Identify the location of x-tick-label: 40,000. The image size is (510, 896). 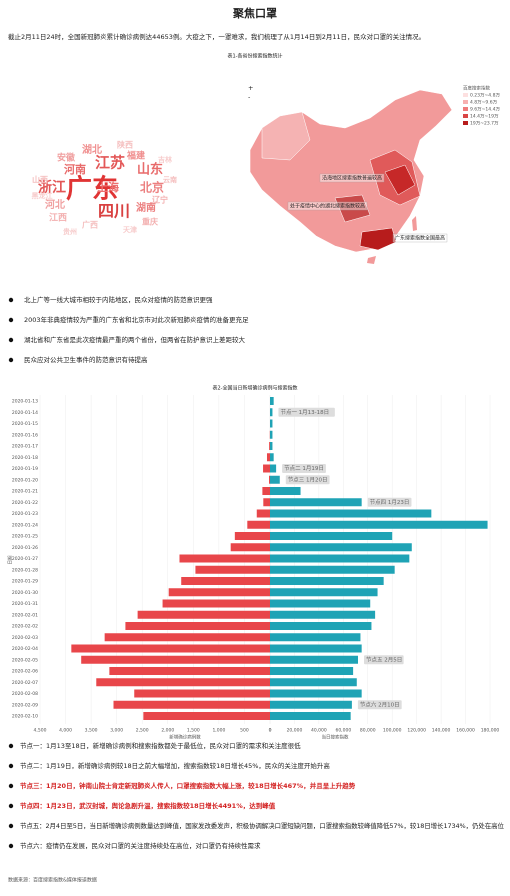
(319, 731).